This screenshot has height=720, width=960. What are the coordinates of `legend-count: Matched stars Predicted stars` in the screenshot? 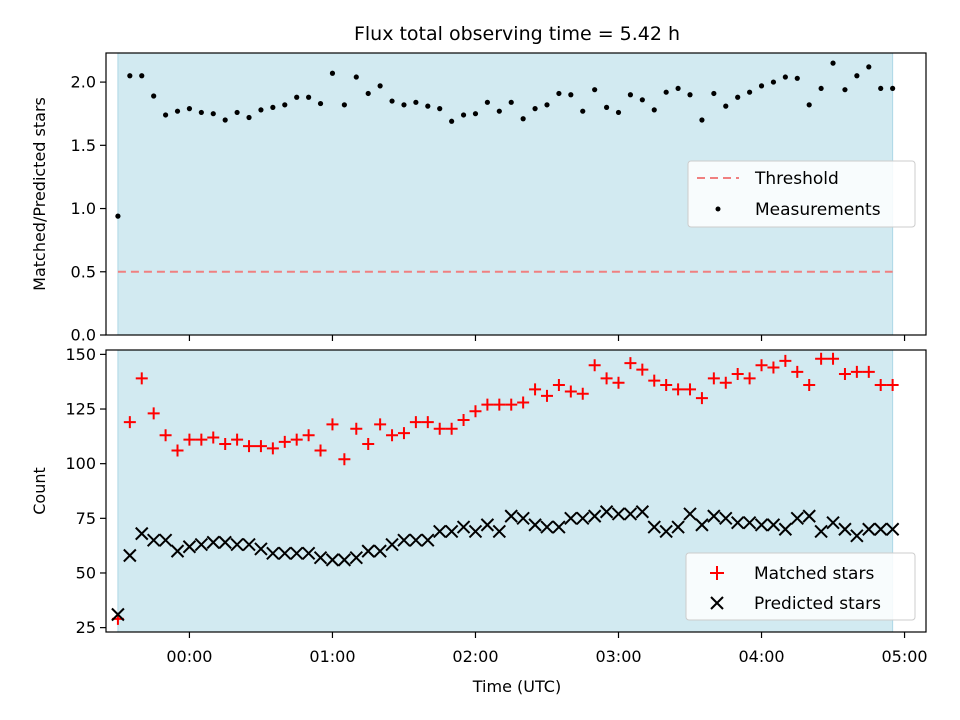 It's located at (800, 586).